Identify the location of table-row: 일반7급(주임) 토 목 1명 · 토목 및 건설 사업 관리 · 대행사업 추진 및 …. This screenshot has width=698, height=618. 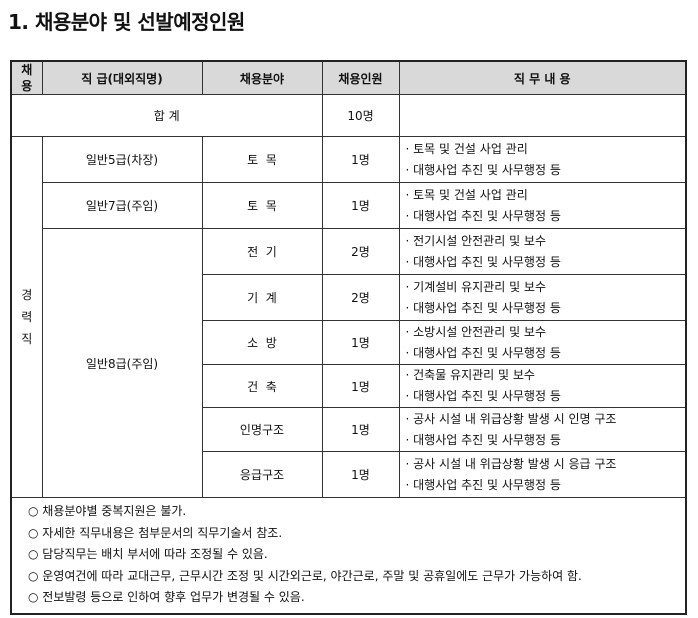
(349, 205).